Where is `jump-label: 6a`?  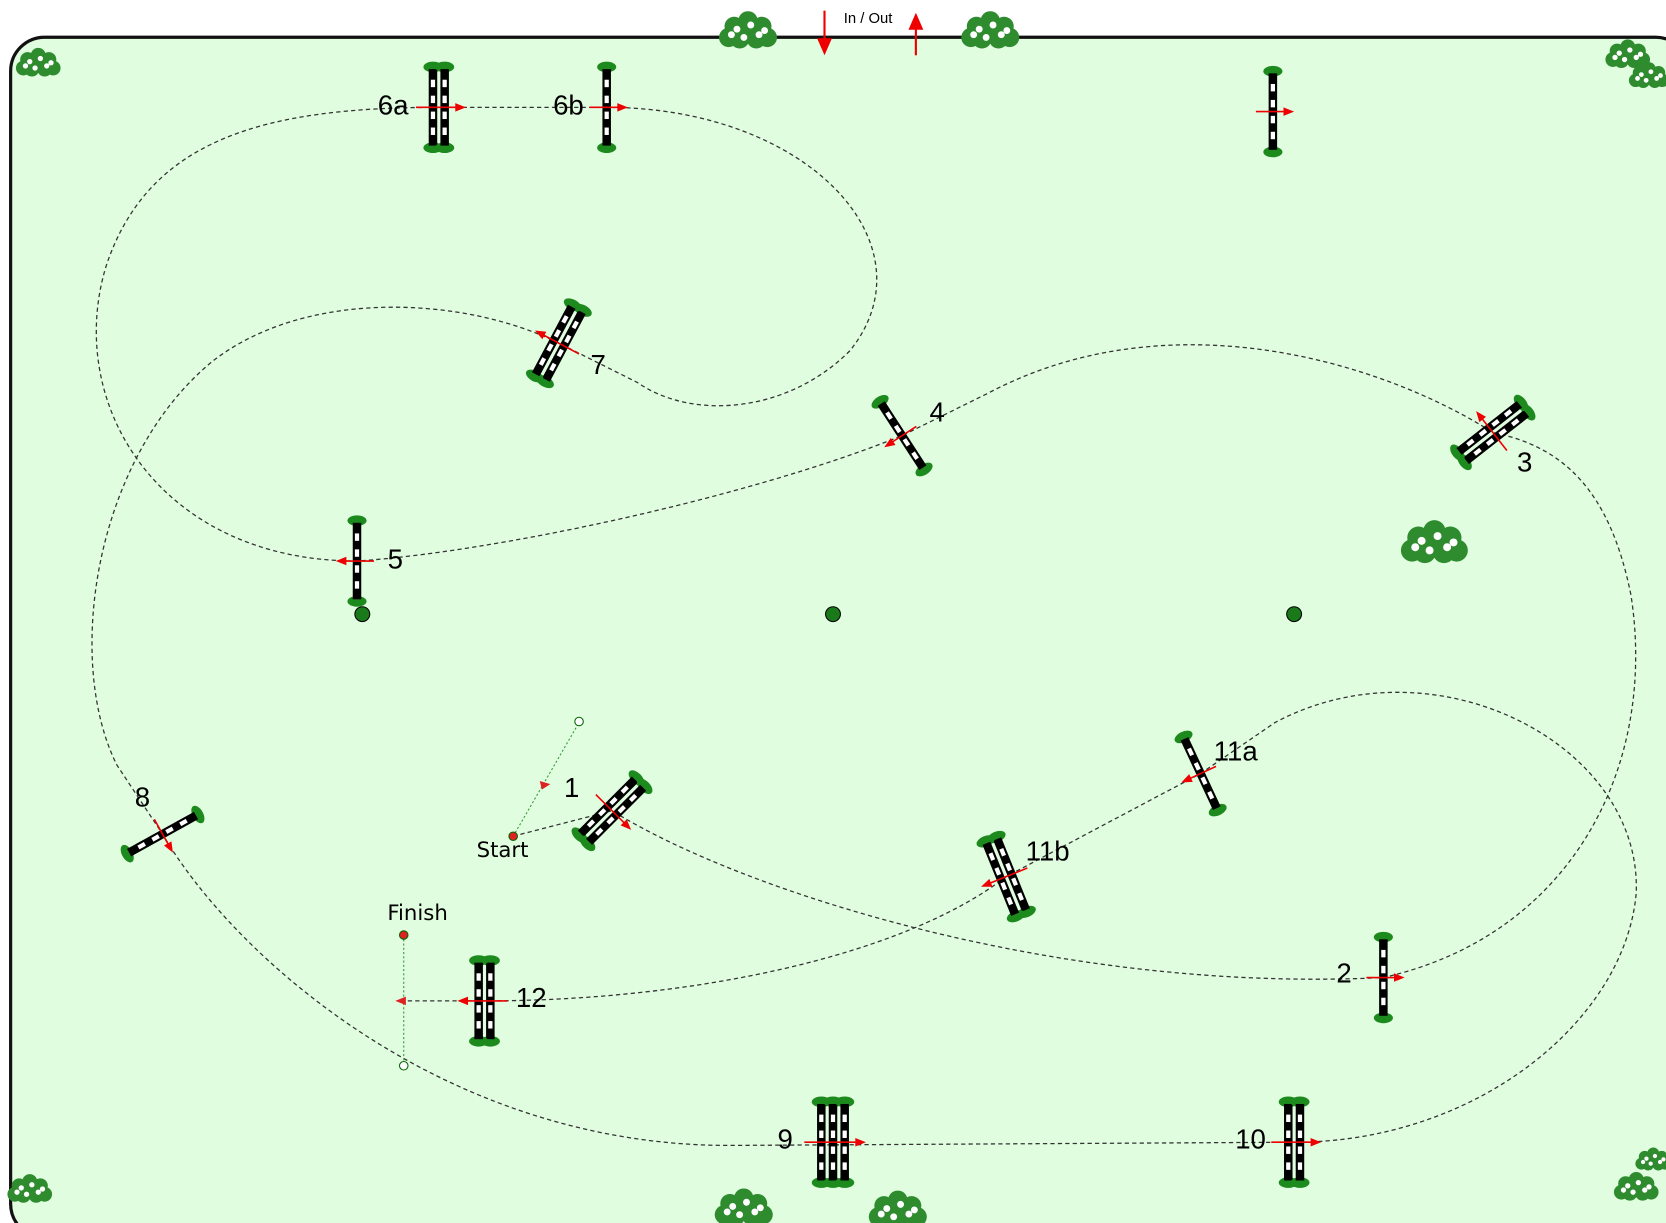
jump-label: 6a is located at coordinates (393, 105).